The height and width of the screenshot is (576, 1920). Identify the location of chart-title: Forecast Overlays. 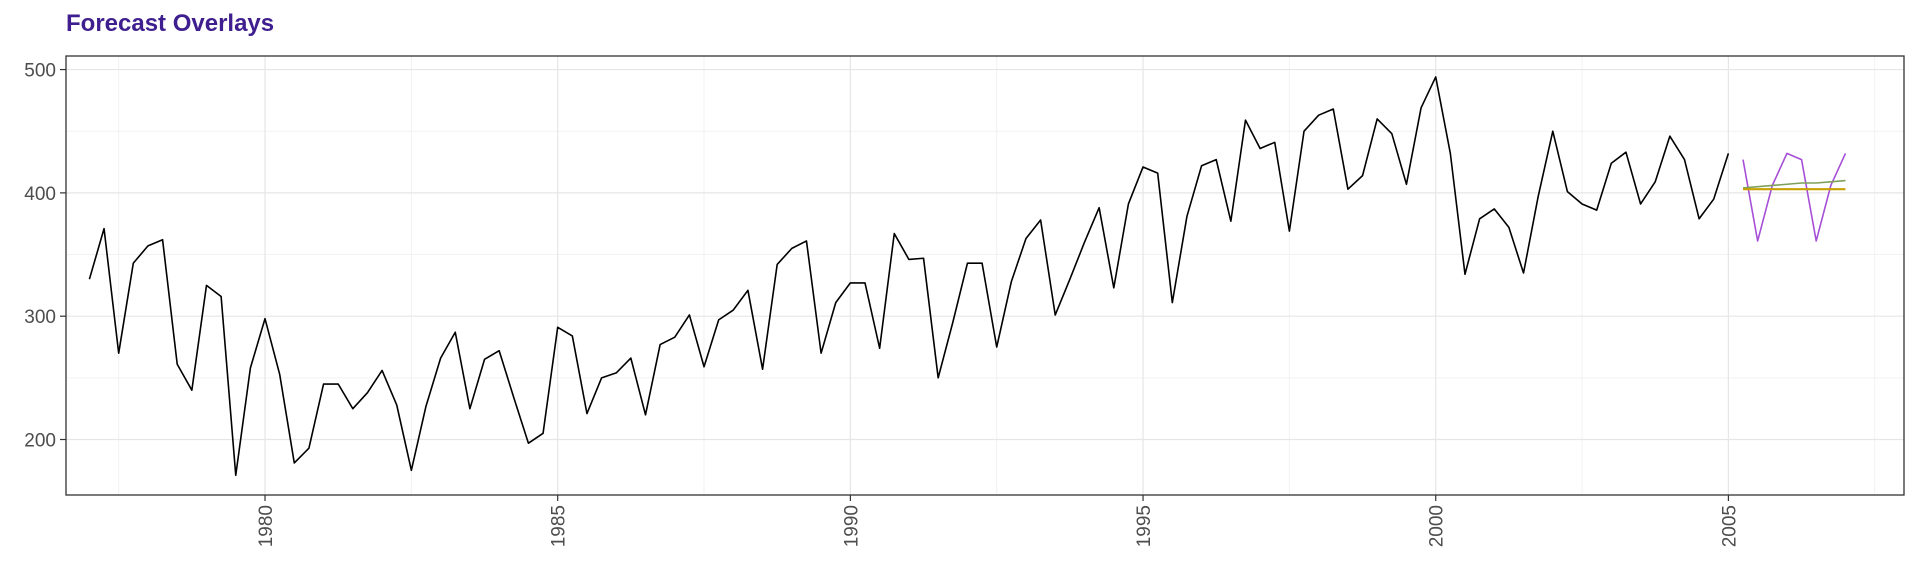
(170, 23).